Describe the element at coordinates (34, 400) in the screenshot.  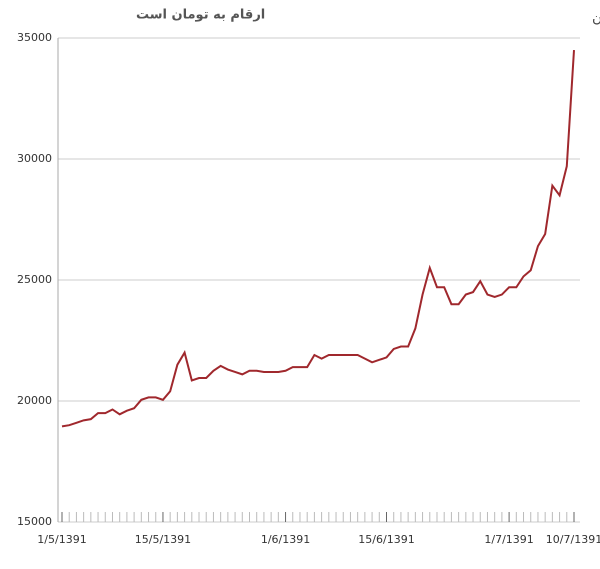
I see `y-tick-label: 20000` at that location.